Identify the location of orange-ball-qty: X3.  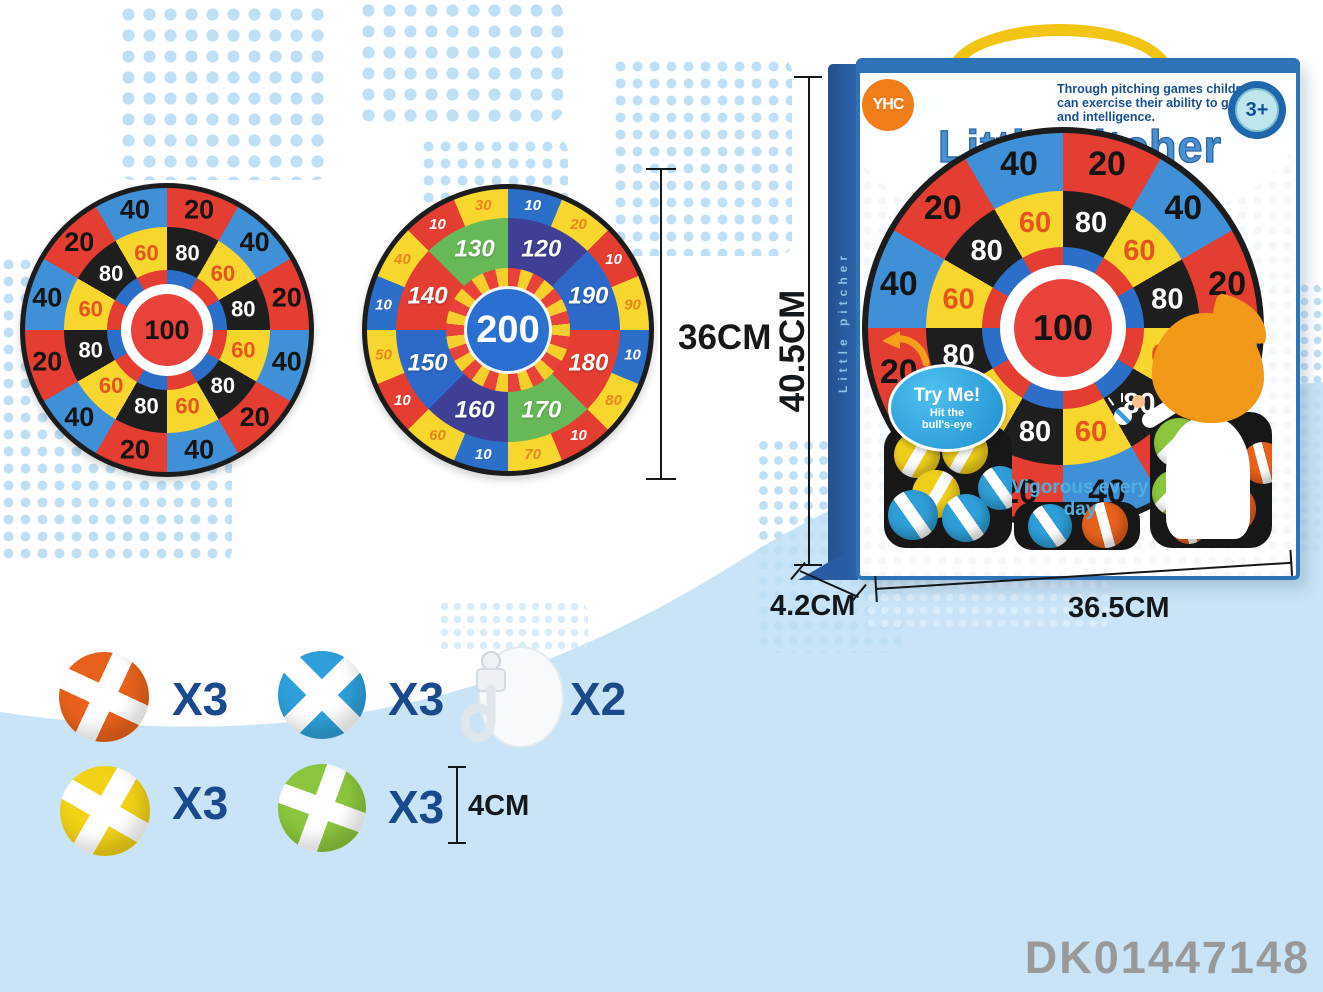
(200, 699).